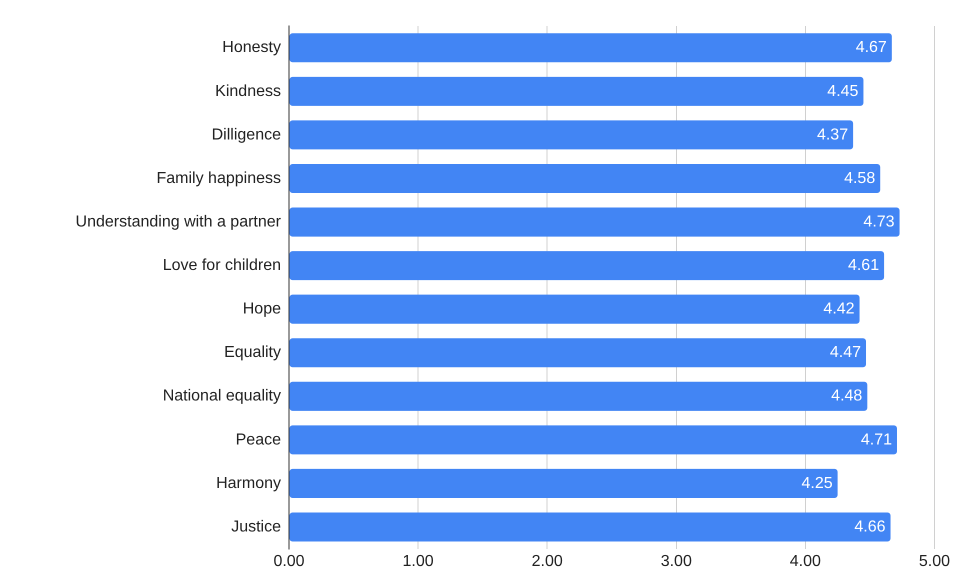  What do you see at coordinates (676, 561) in the screenshot?
I see `x-tick-label: 3.00` at bounding box center [676, 561].